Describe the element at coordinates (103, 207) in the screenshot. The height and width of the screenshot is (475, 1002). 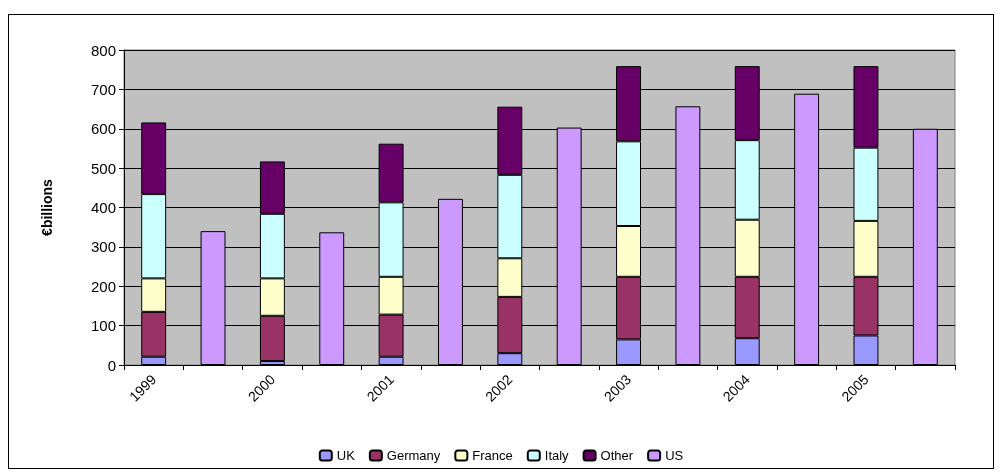
I see `y-tick-label: 400` at that location.